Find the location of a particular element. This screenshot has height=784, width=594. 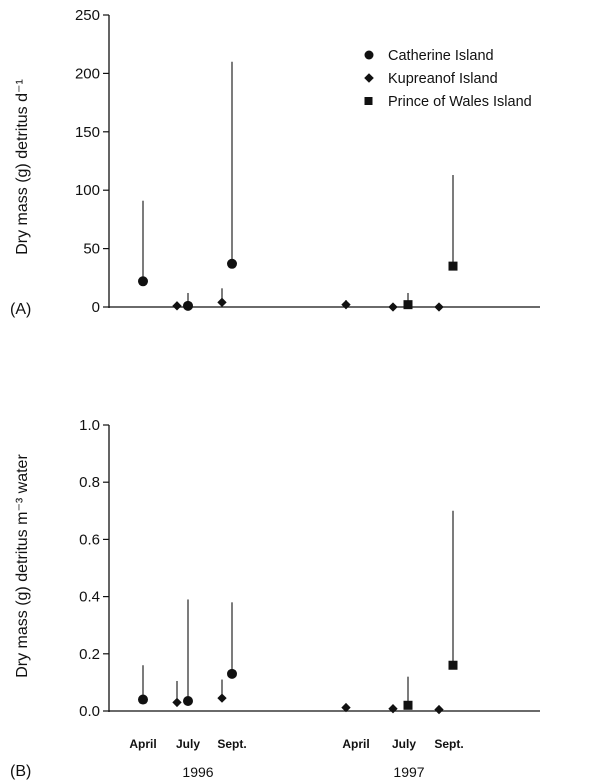

panel-b-y-axis-label: Dry mass (g) detritus m⁻³ water is located at coordinates (22, 566).